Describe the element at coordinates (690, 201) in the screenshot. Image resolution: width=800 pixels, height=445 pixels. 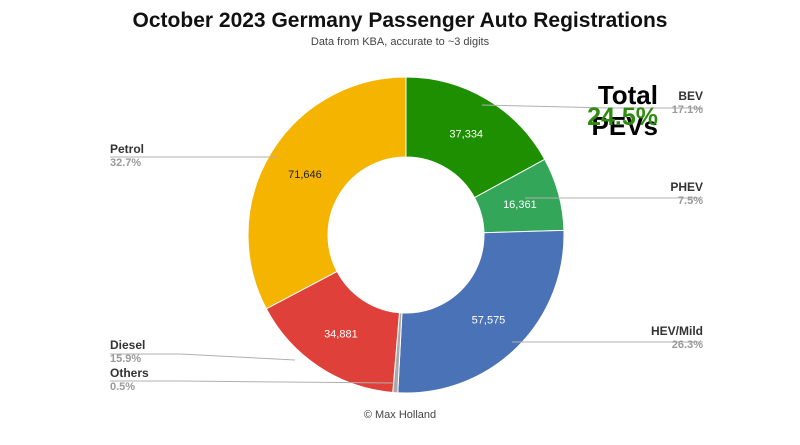
I see `percent-label-phev: 7.5%` at that location.